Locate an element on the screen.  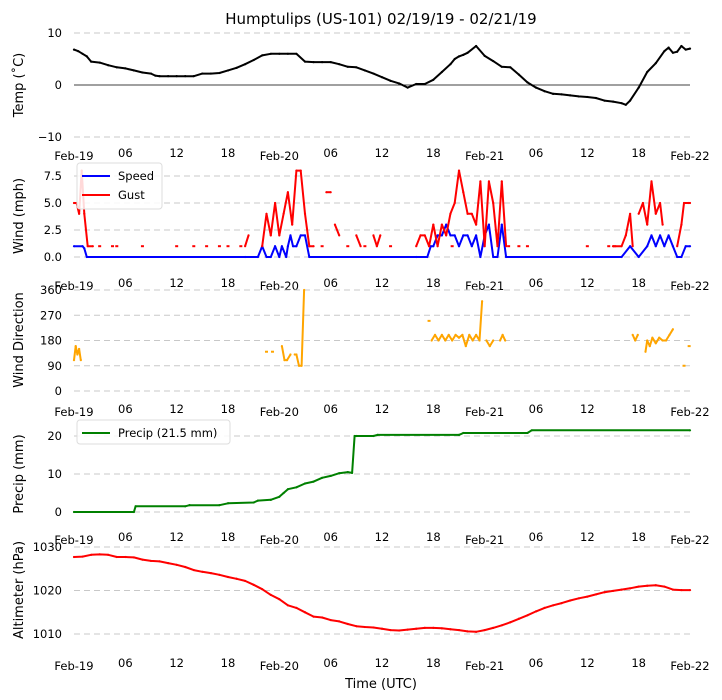
x-tick-label: Feb-22 is located at coordinates (689, 286).